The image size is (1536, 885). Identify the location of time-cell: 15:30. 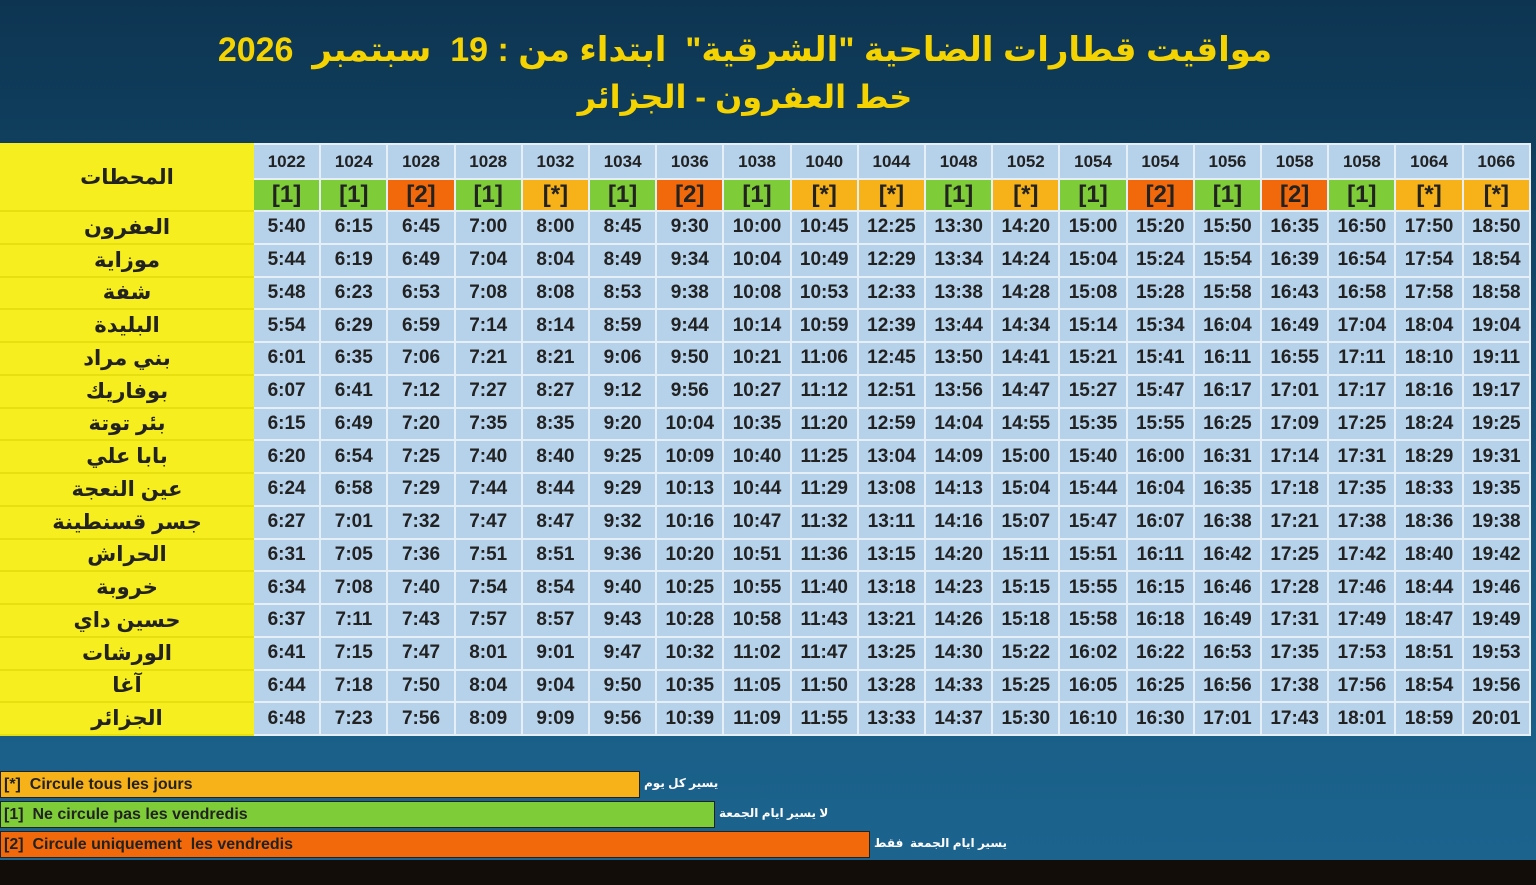
(1026, 718).